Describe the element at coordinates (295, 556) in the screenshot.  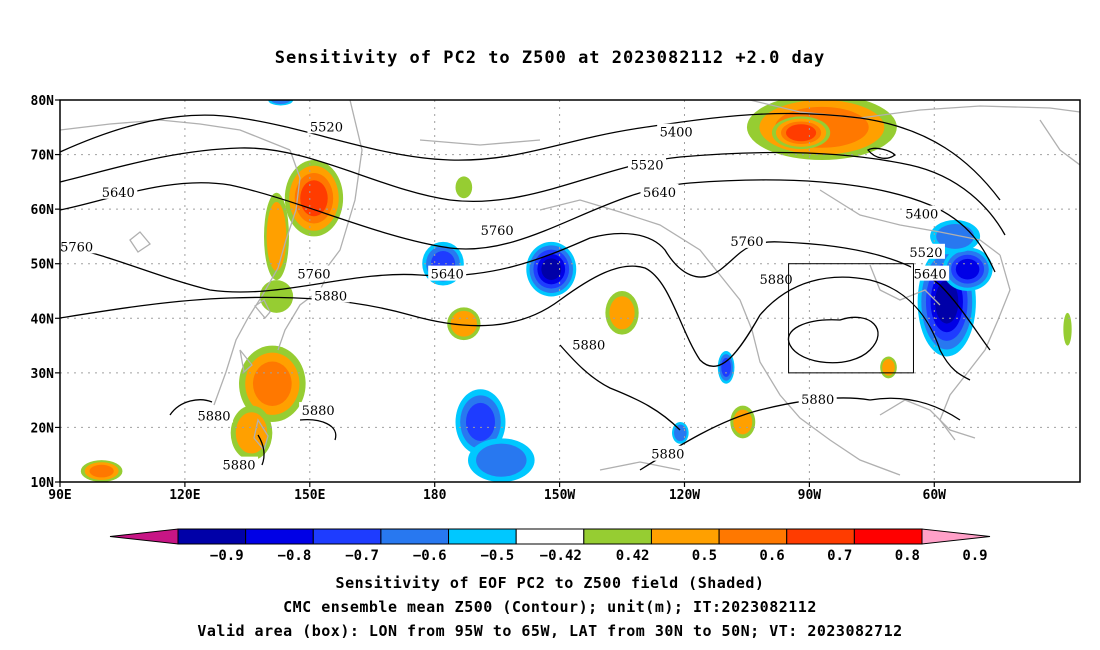
I see `colorbar-label: −0.8` at that location.